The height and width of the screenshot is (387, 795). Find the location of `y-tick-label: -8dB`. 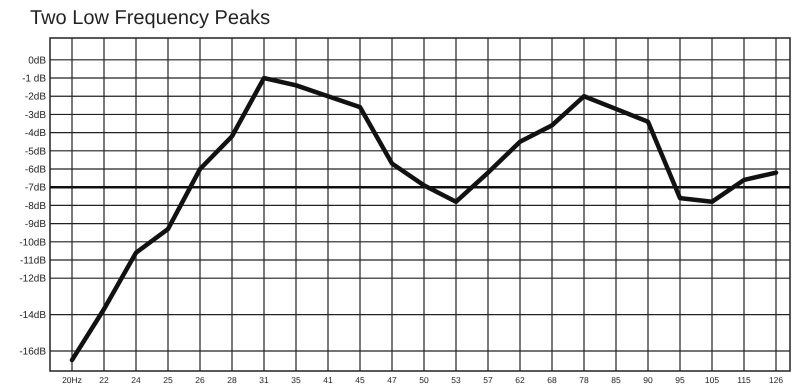

y-tick-label: -8dB is located at coordinates (35, 206).